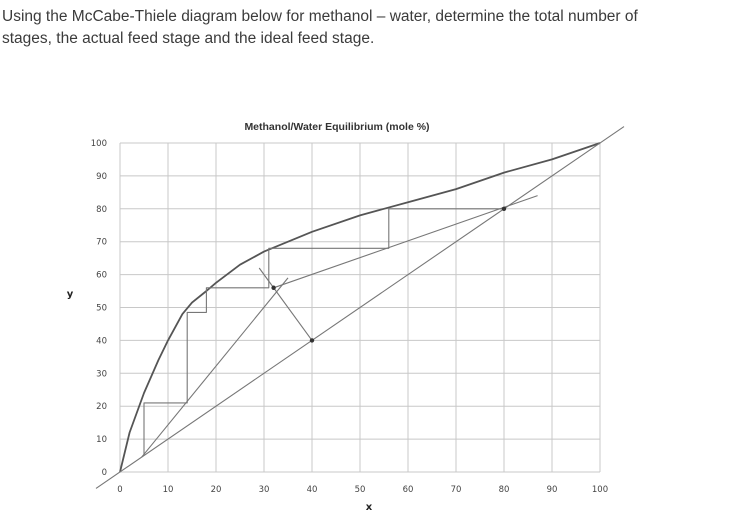 This screenshot has height=512, width=750. I want to click on y-axis-label: y, so click(70, 294).